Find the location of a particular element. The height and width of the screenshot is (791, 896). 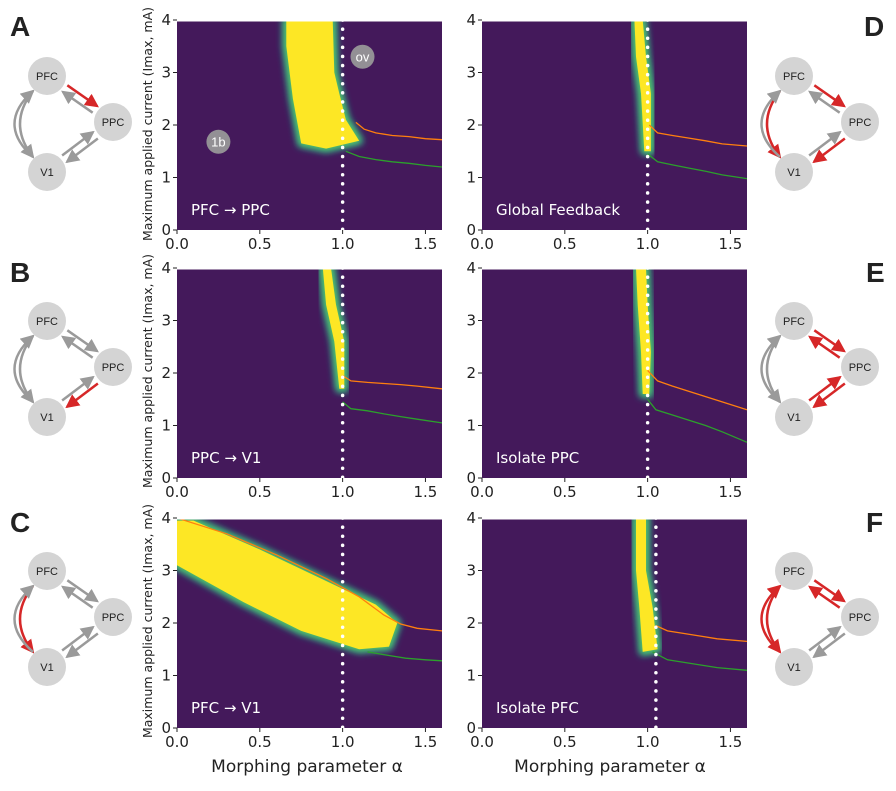

panel-label: Isolate PFC is located at coordinates (537, 708).